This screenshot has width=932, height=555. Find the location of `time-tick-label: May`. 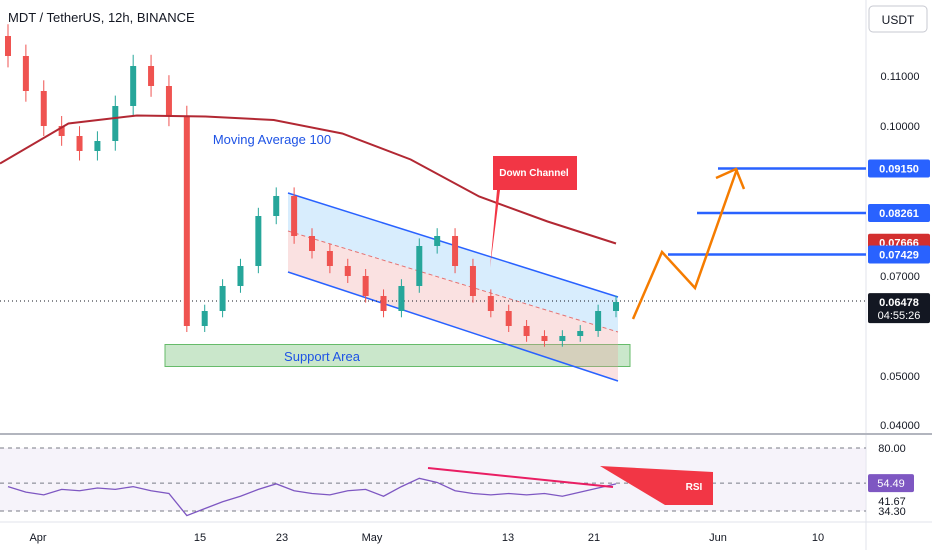

time-tick-label: May is located at coordinates (372, 538).